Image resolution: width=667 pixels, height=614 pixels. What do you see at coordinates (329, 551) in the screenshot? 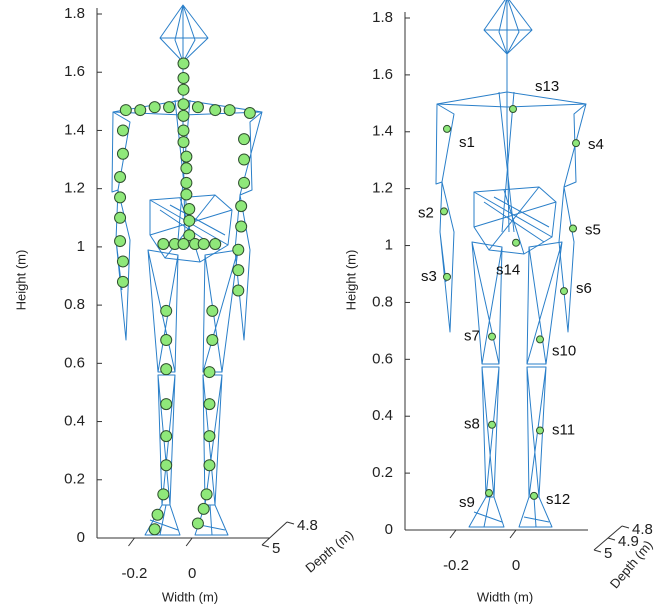
I see `z-axis-label: Depth (m)` at bounding box center [329, 551].